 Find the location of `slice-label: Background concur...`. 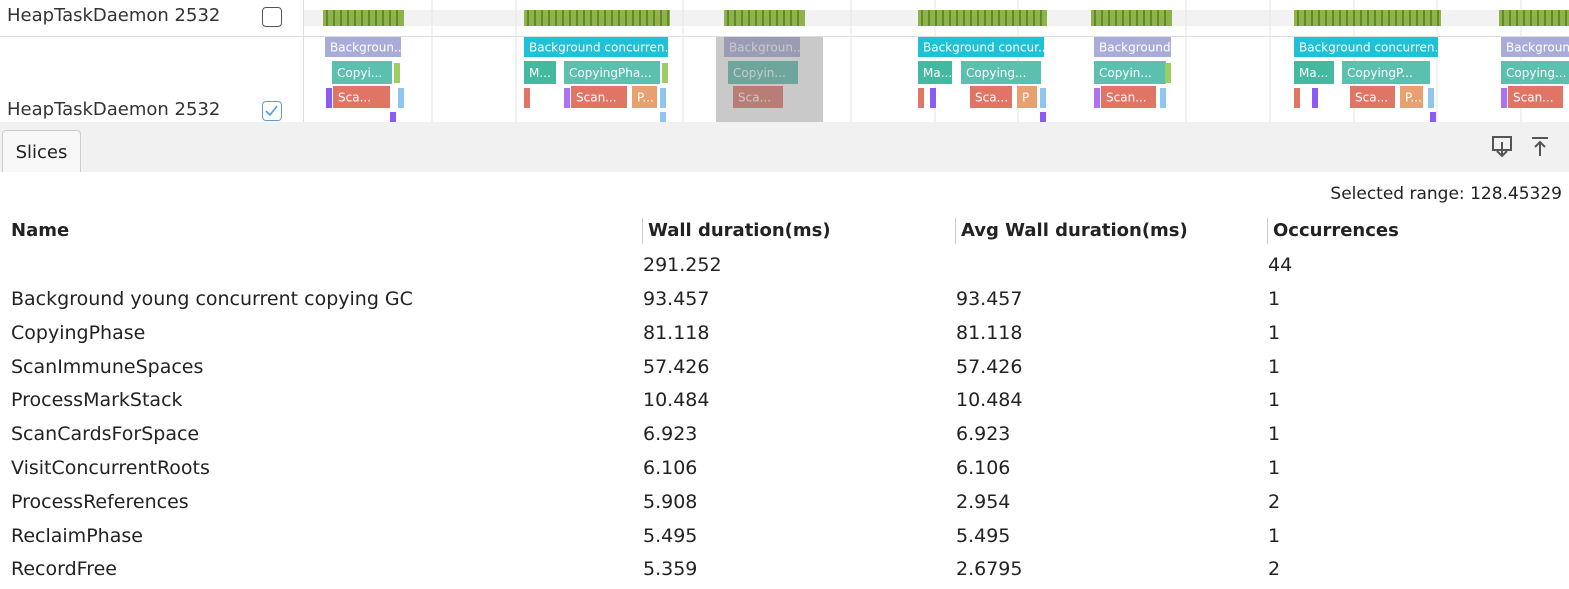

slice-label: Background concur... is located at coordinates (986, 48).